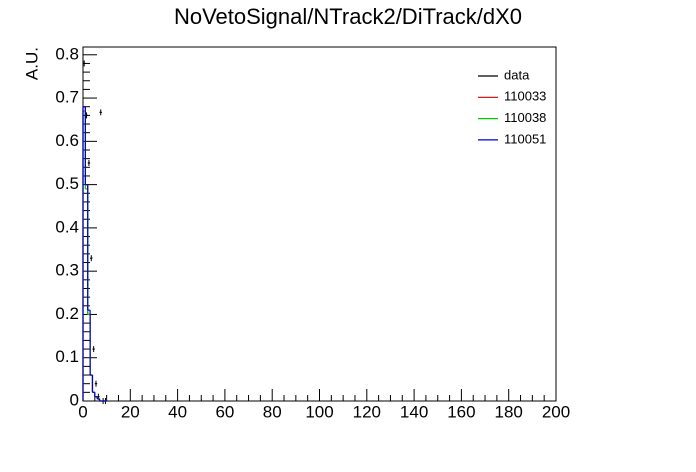  What do you see at coordinates (67, 270) in the screenshot?
I see `y-tick-label: 0.3` at bounding box center [67, 270].